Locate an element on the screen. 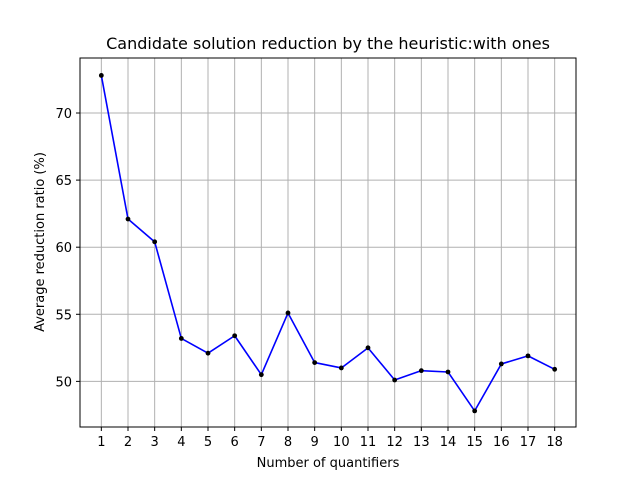 The height and width of the screenshot is (480, 640). x-tick-label: 15 is located at coordinates (474, 442).